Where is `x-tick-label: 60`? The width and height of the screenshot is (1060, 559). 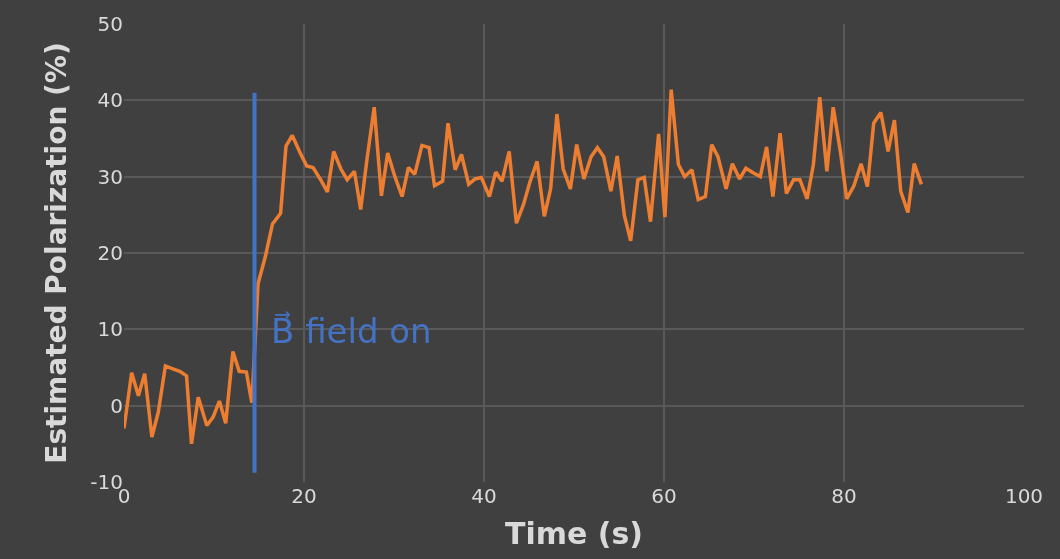
x-tick-label: 60 is located at coordinates (664, 496).